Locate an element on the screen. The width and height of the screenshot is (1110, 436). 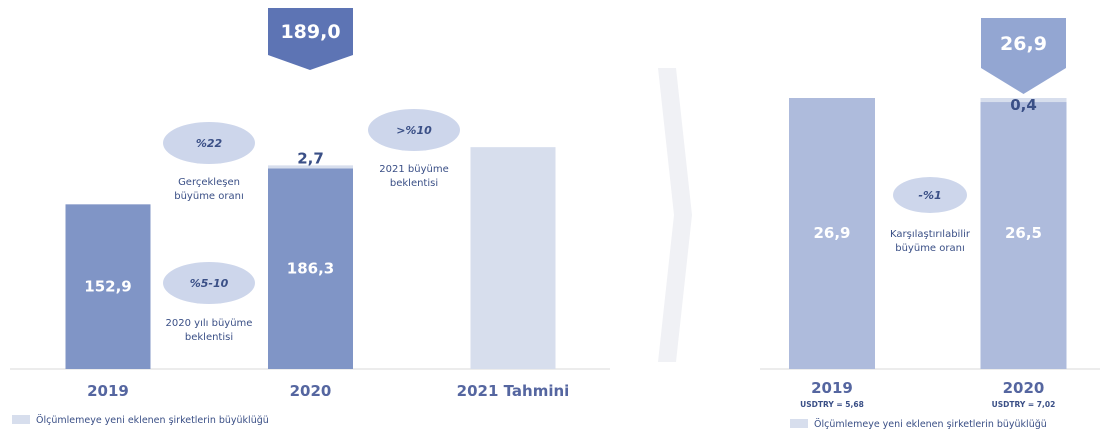
left-callout-text: 189,0 is located at coordinates (310, 32).